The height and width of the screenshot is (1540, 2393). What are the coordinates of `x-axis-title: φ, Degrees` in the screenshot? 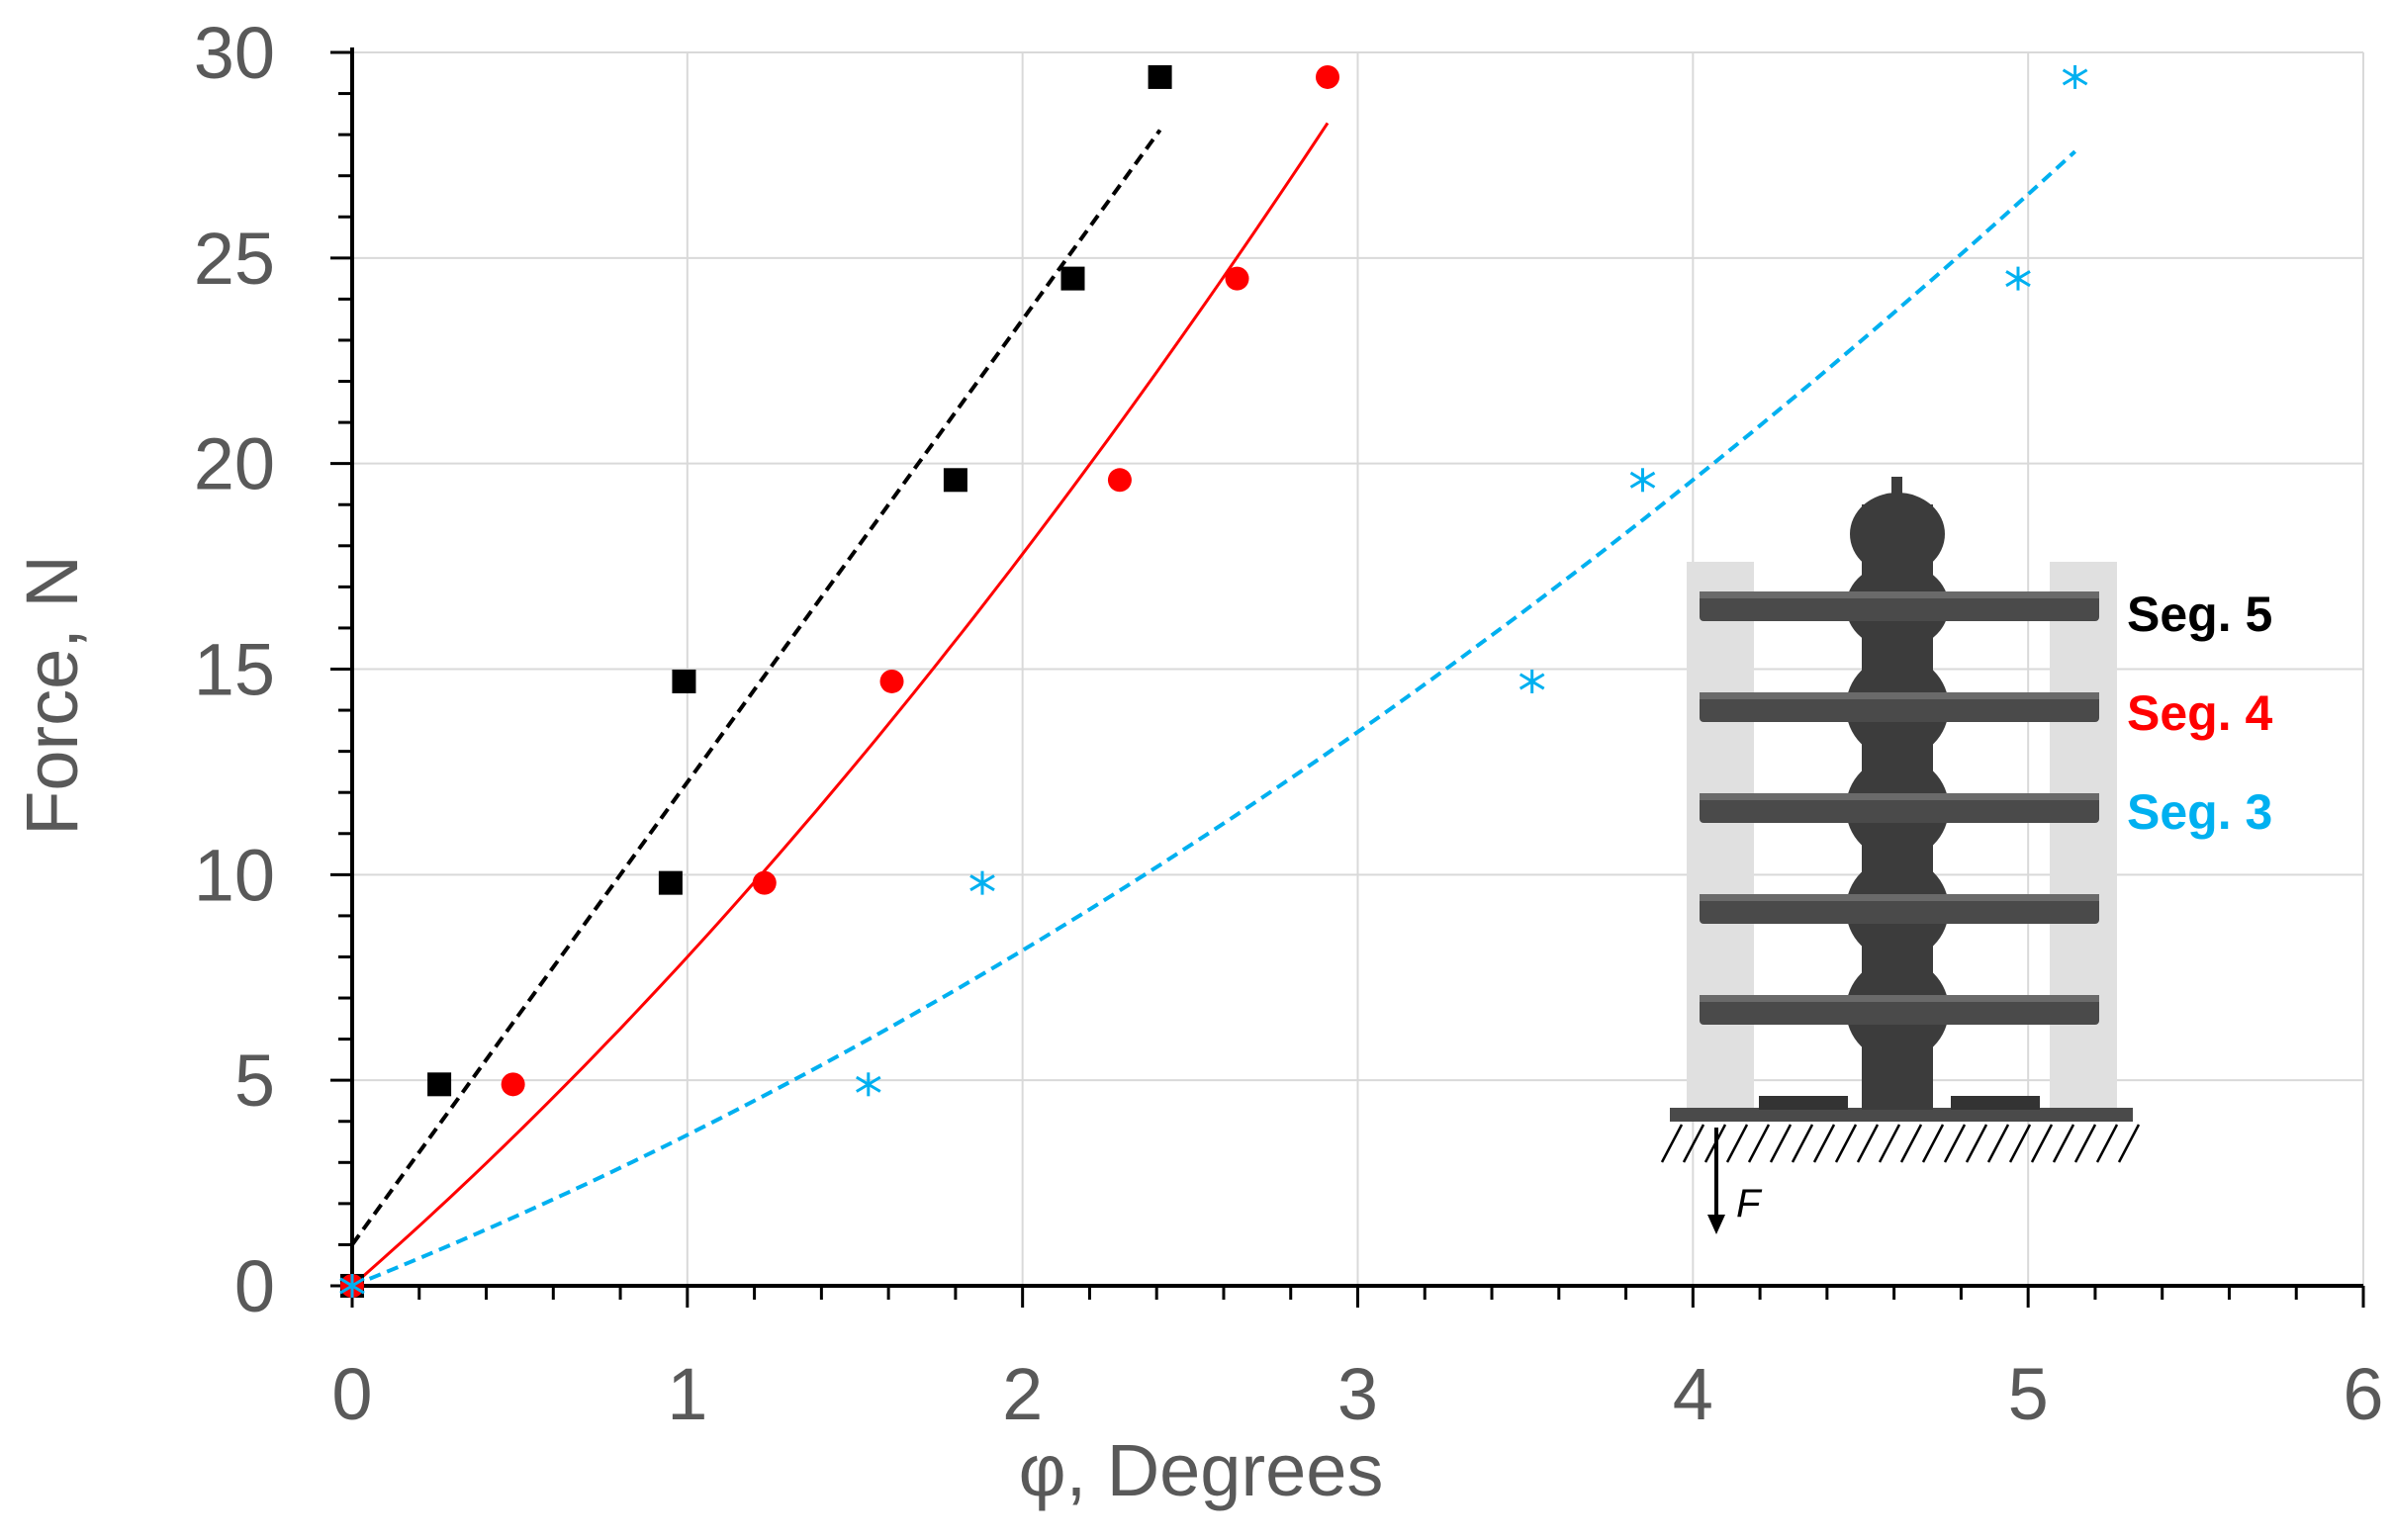 It's located at (1201, 1470).